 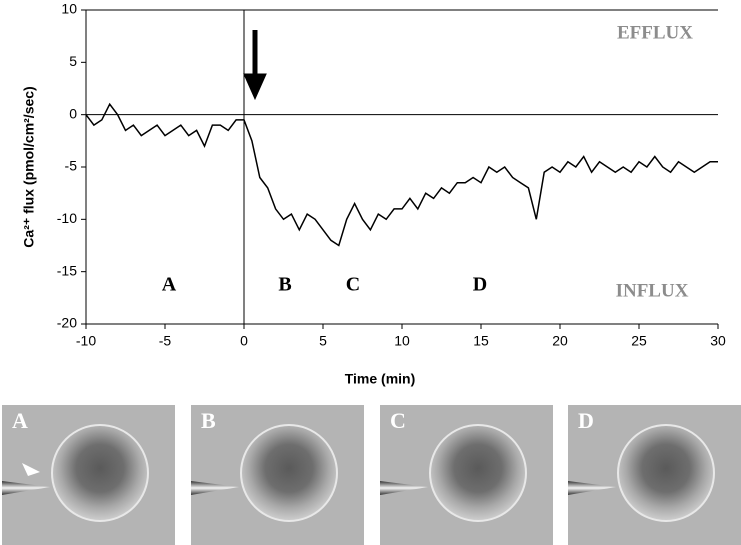 I want to click on y-tick-label: 10, so click(x=69, y=9).